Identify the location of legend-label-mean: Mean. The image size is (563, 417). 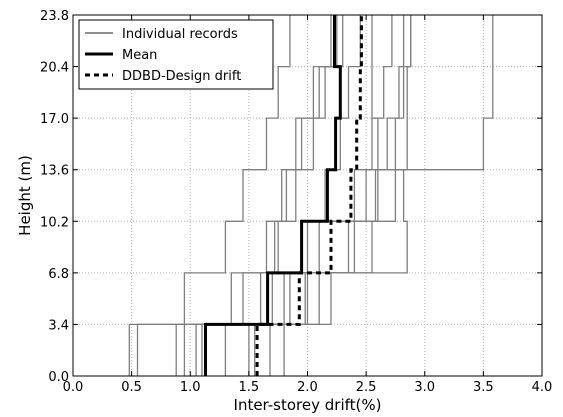
(139, 55).